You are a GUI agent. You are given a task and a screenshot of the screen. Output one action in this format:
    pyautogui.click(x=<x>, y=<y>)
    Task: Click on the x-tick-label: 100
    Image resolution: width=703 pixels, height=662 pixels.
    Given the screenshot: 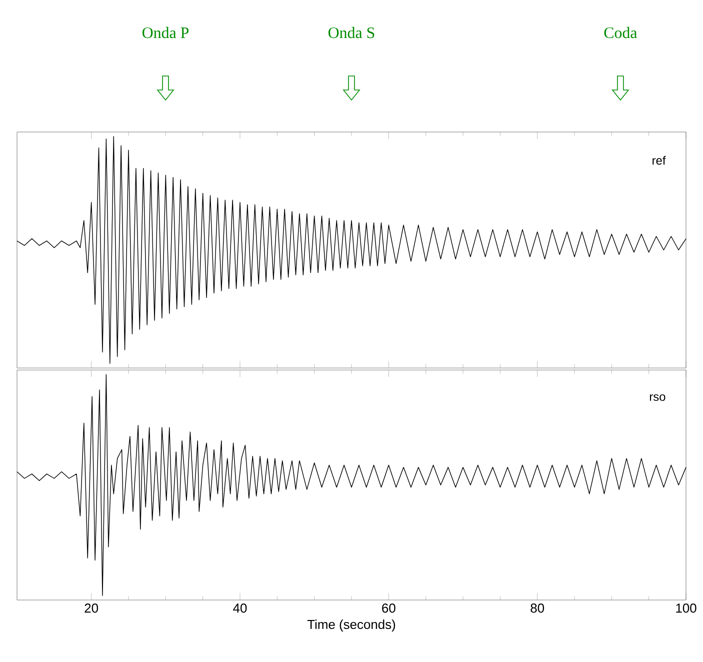 What is the action you would take?
    pyautogui.click(x=686, y=608)
    